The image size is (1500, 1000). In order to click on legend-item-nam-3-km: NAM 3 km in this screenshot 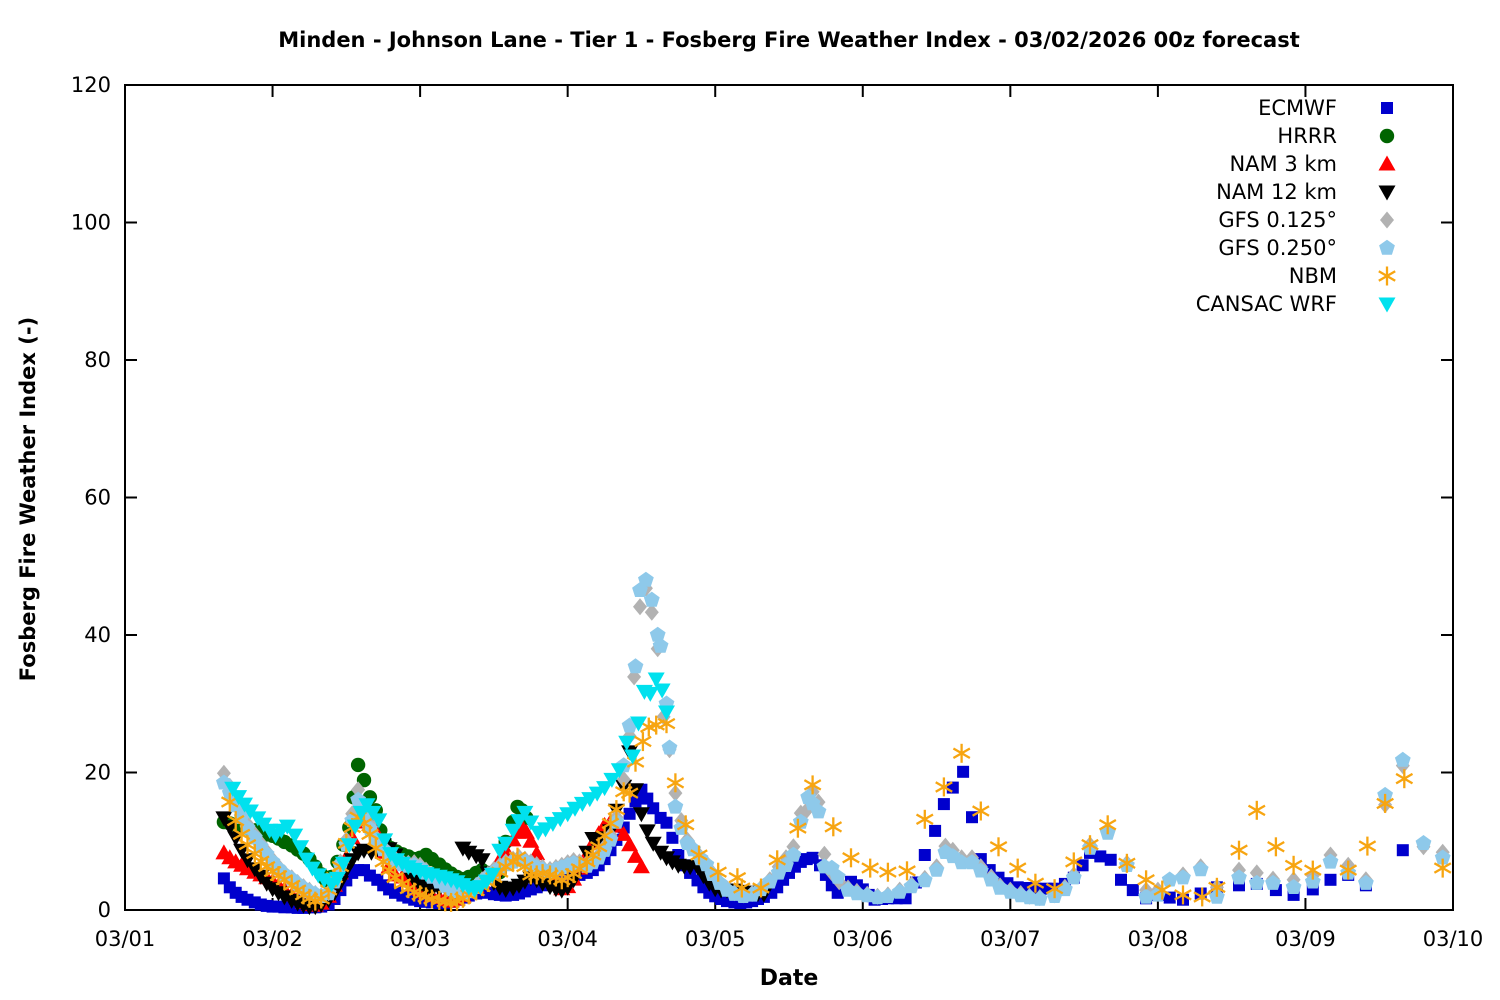, I will do `click(1312, 164)`.